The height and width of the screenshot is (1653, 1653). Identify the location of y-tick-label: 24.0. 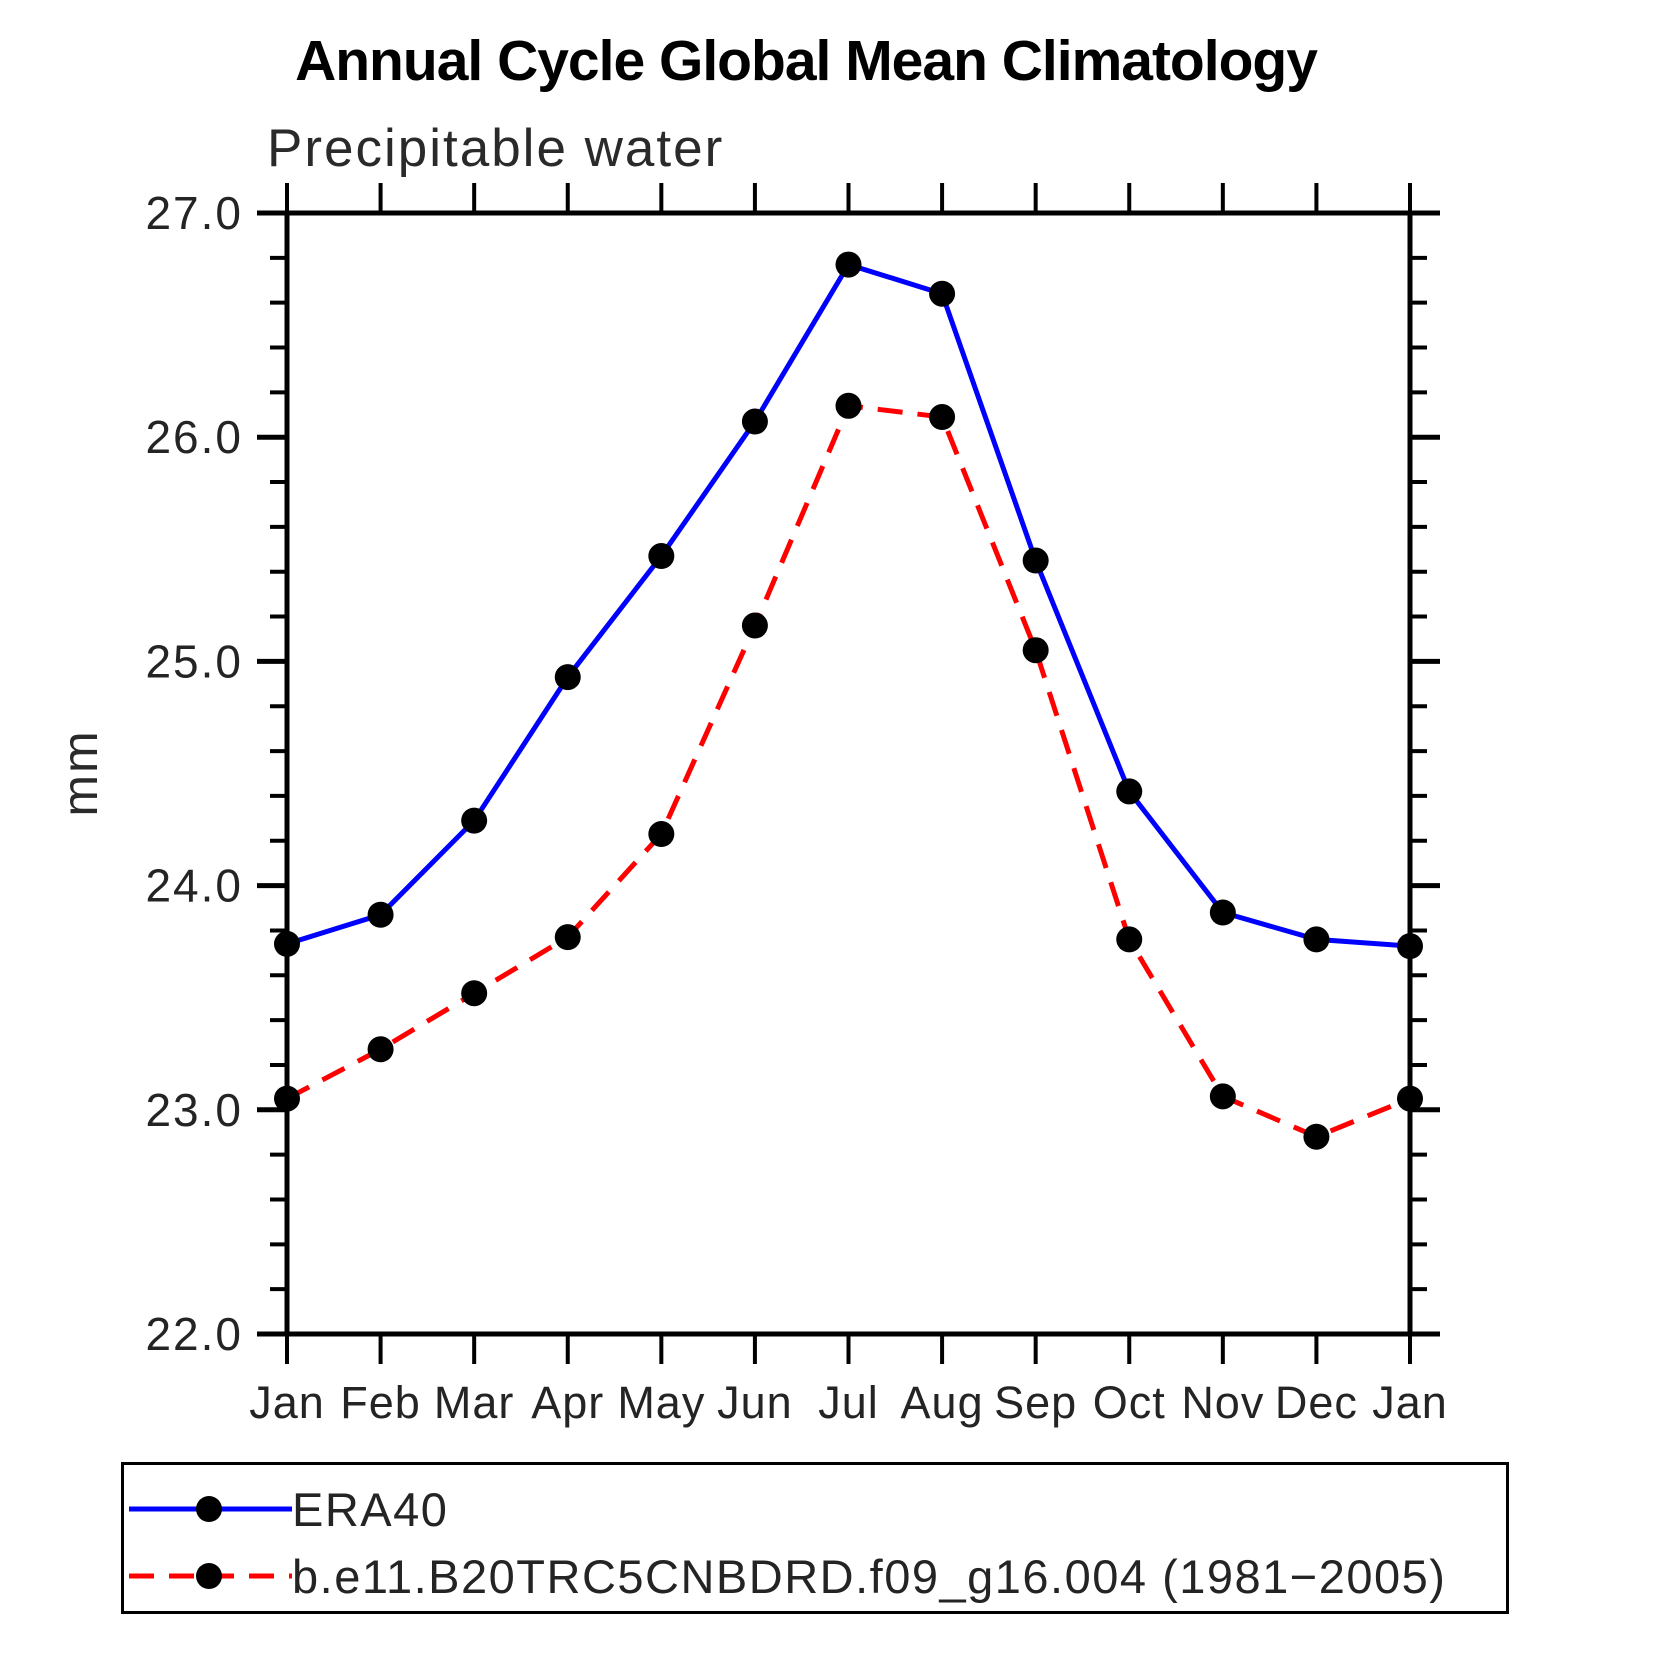
(194, 886).